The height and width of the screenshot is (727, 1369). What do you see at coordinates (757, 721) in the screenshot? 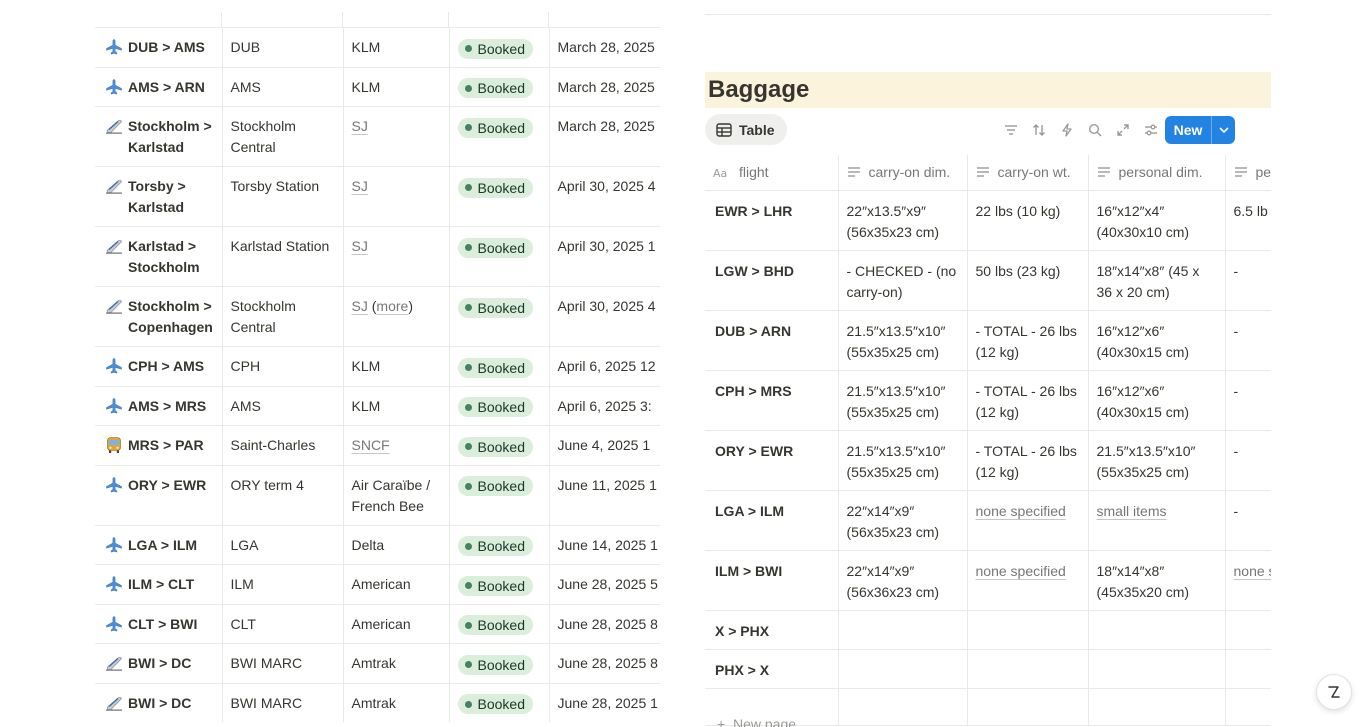
I see `new-page-button: + New page` at bounding box center [757, 721].